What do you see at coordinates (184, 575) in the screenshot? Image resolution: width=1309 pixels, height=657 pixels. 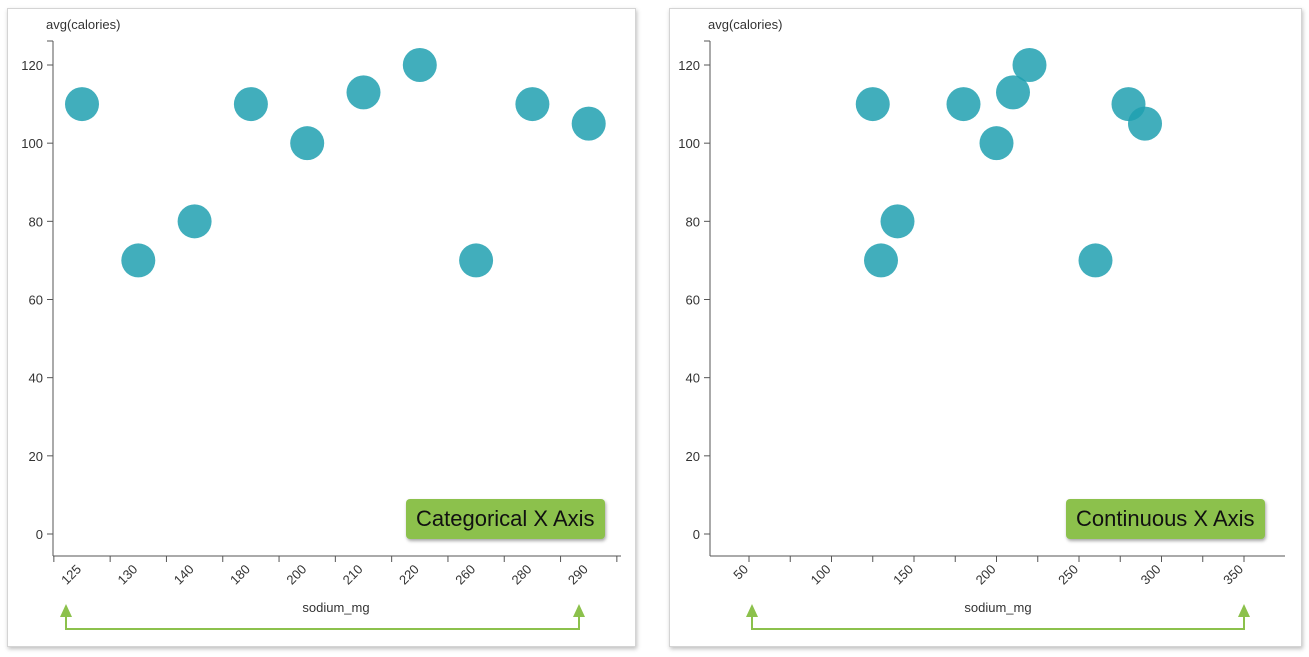 I see `x-tick-label: 140` at bounding box center [184, 575].